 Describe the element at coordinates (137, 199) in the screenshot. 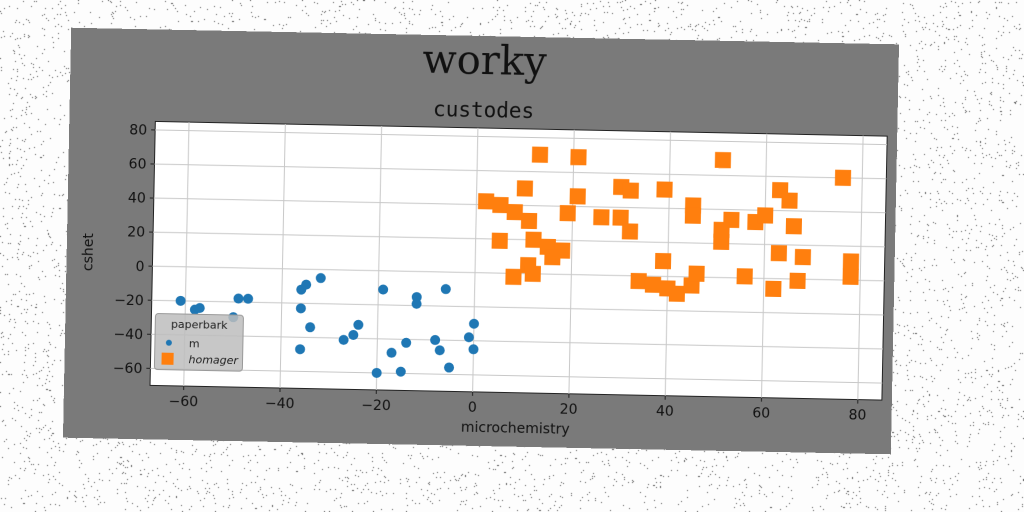

I see `y-tick-label: 40` at that location.